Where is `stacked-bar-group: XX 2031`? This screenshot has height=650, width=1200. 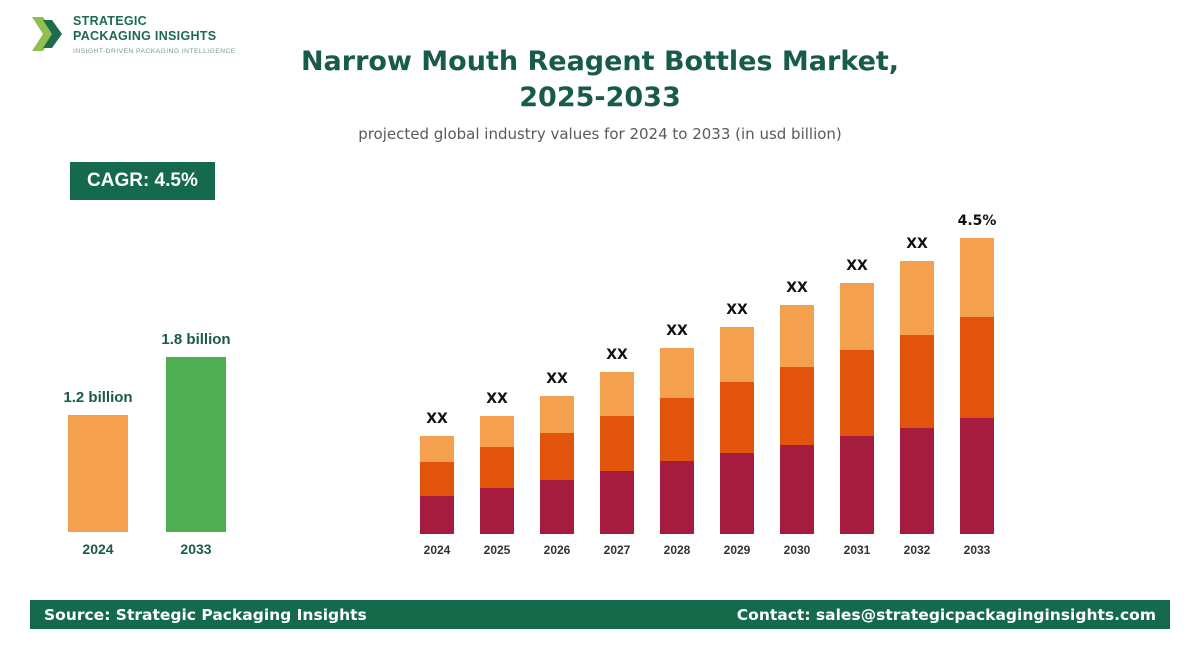
stacked-bar-group: XX 2031 is located at coordinates (857, 385).